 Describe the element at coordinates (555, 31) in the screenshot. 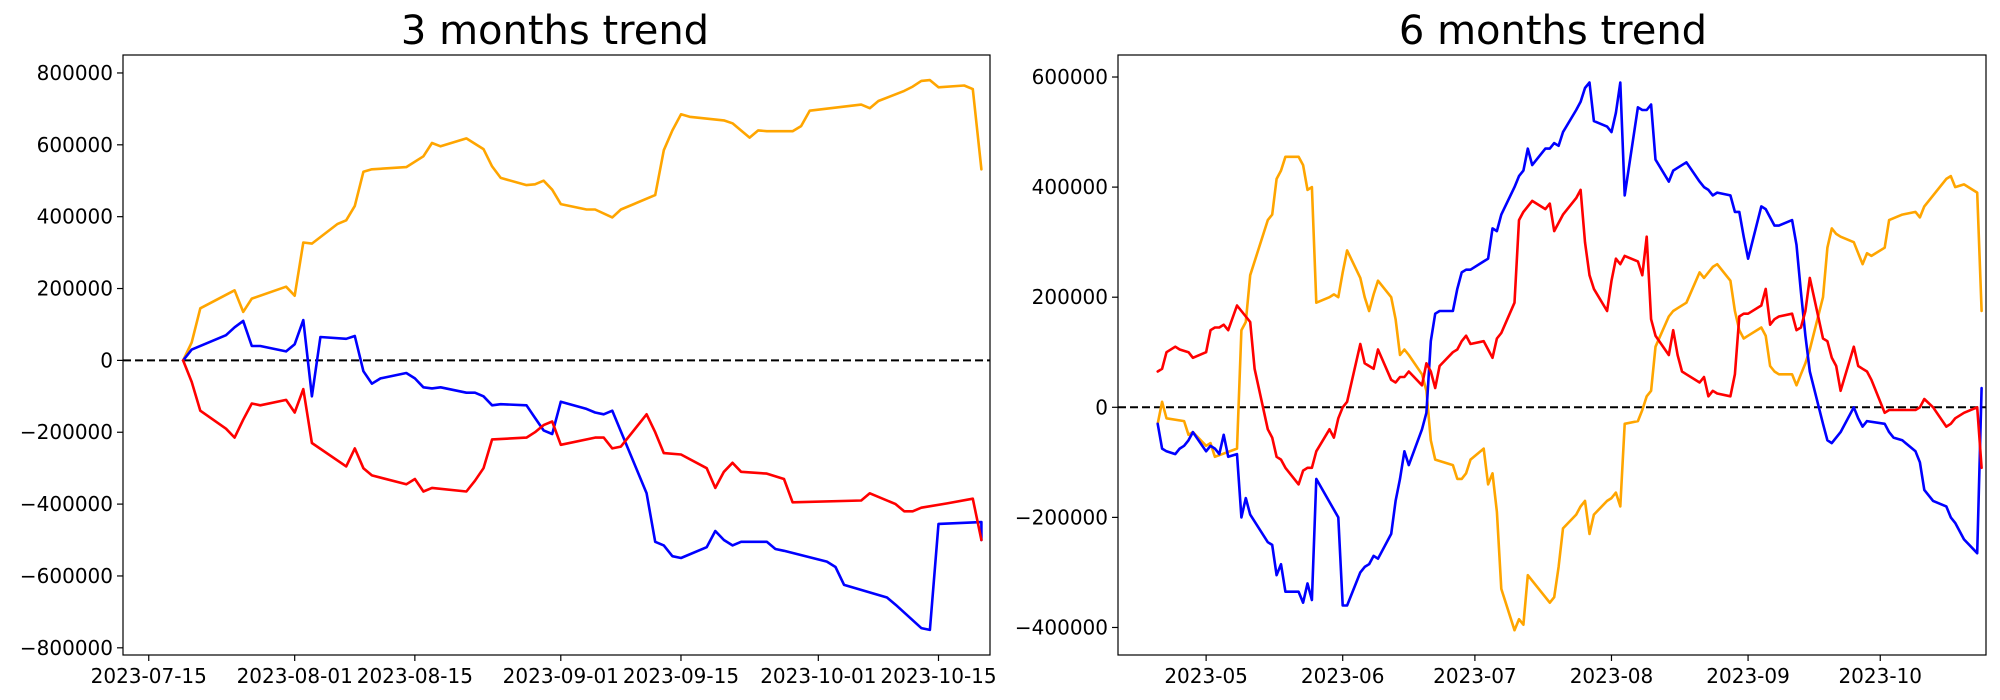

I see `chart-title: 3 months trend` at that location.